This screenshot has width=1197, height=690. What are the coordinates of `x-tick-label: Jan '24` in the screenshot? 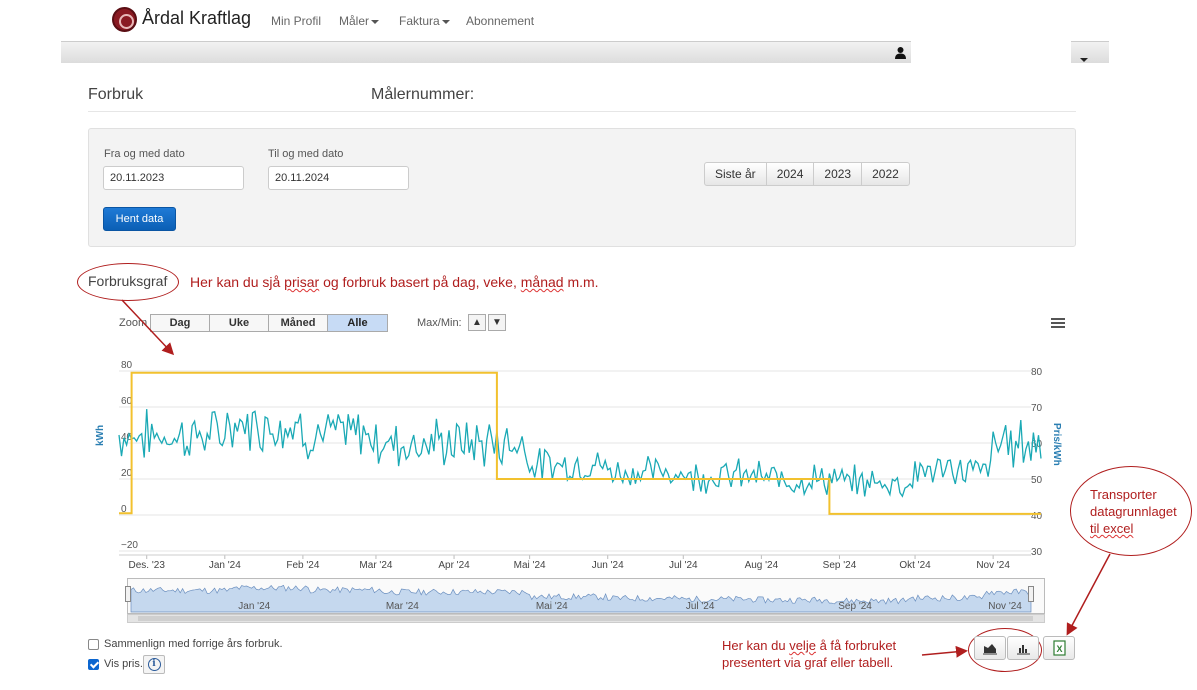 It's located at (225, 565).